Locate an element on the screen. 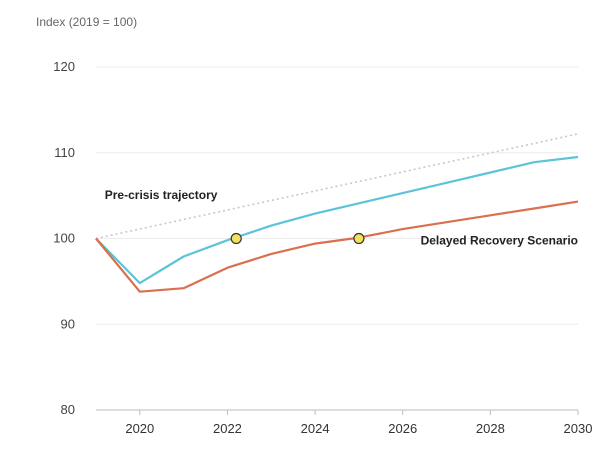 The height and width of the screenshot is (455, 600). y-tick-labels: 80 90 100 110 120 is located at coordinates (64, 238).